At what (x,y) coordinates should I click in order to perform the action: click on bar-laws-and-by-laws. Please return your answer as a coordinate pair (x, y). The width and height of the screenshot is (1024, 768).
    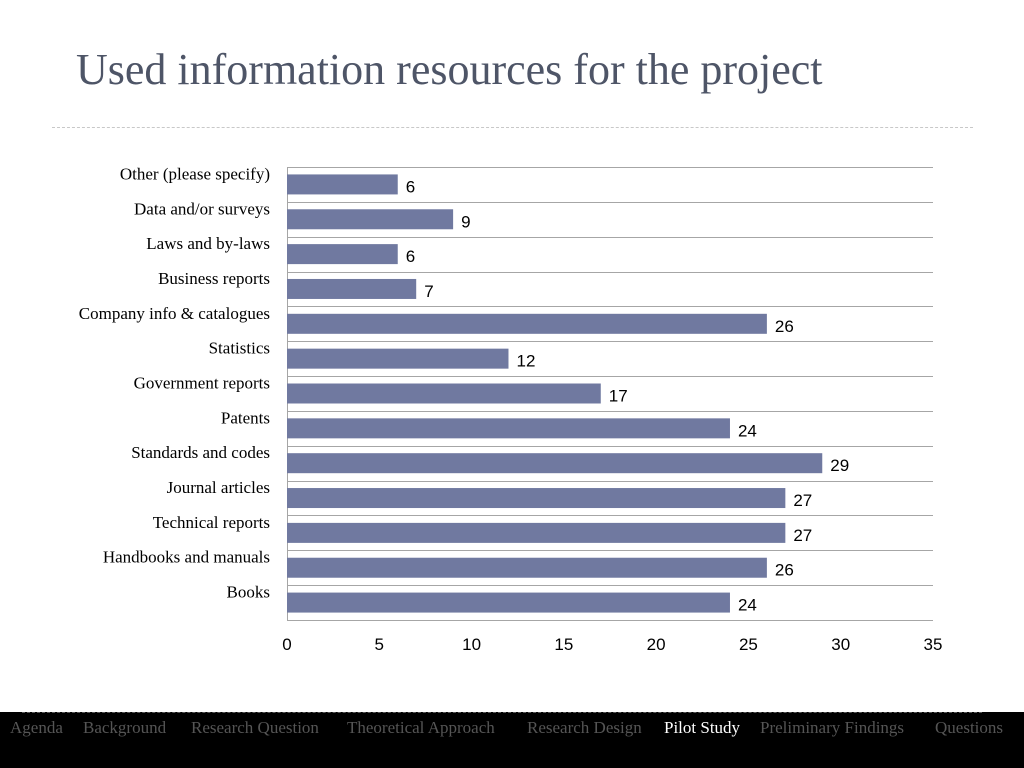
    Looking at the image, I should click on (342, 254).